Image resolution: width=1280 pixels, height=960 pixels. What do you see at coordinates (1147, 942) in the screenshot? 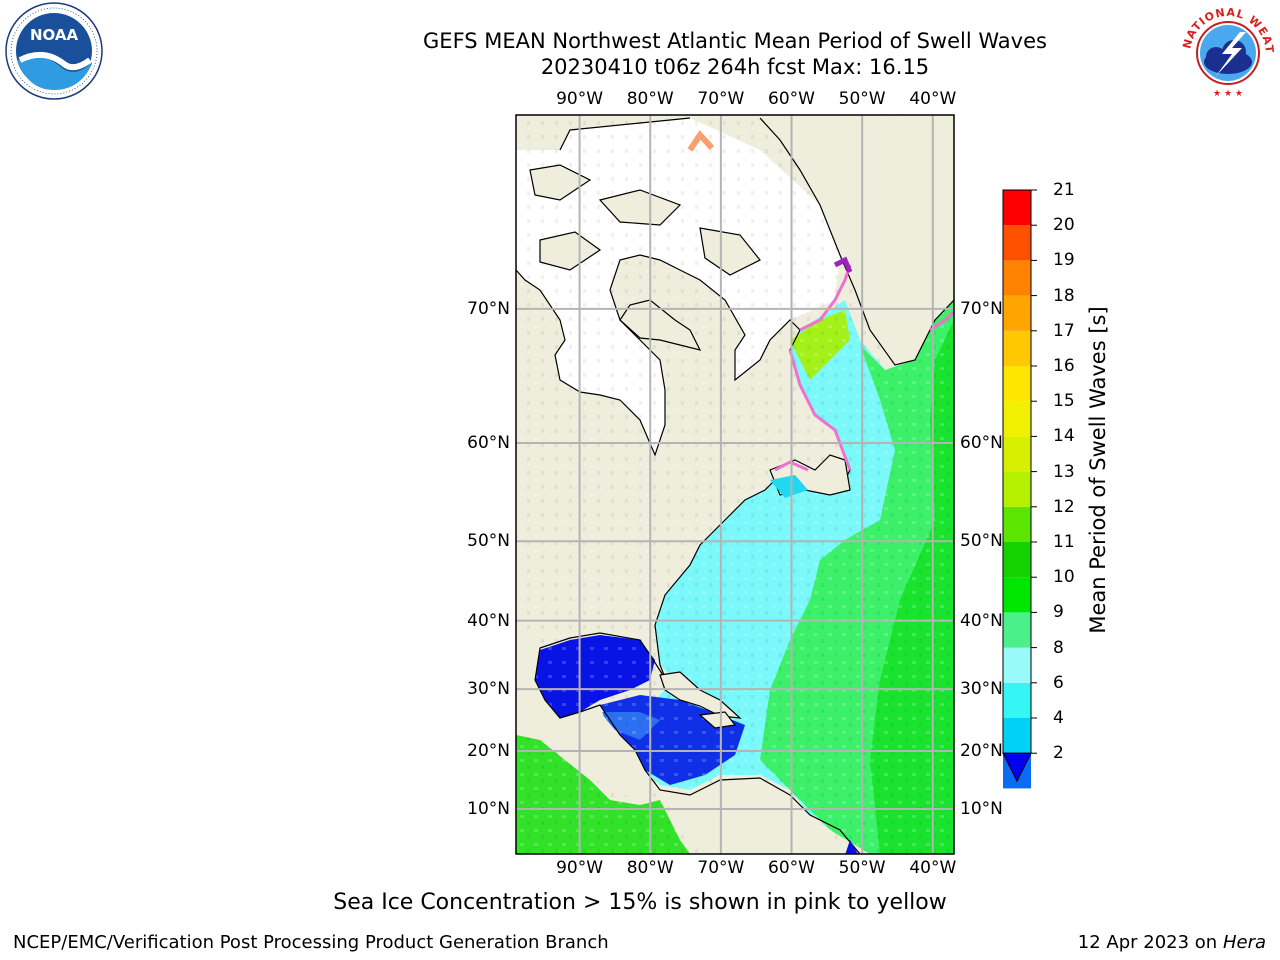
I see `run-date-text: 12 Apr 2023 on` at bounding box center [1147, 942].